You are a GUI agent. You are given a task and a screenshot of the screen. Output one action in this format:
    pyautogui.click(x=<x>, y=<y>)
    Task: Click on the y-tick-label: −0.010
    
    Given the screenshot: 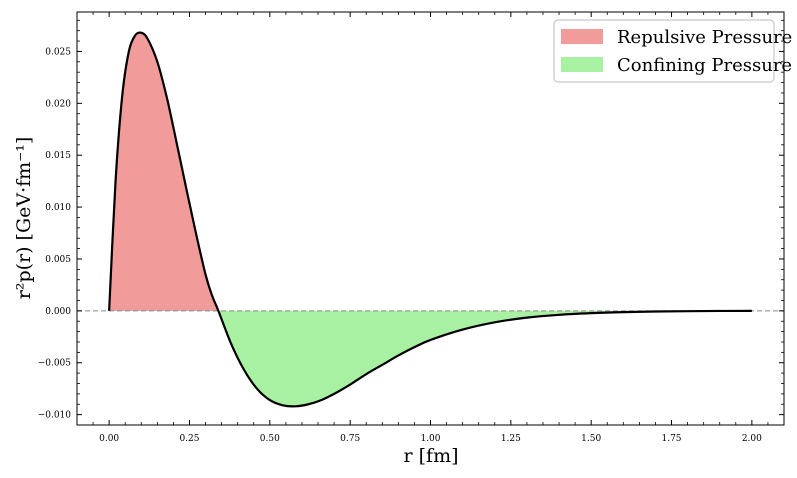 What is the action you would take?
    pyautogui.click(x=55, y=416)
    